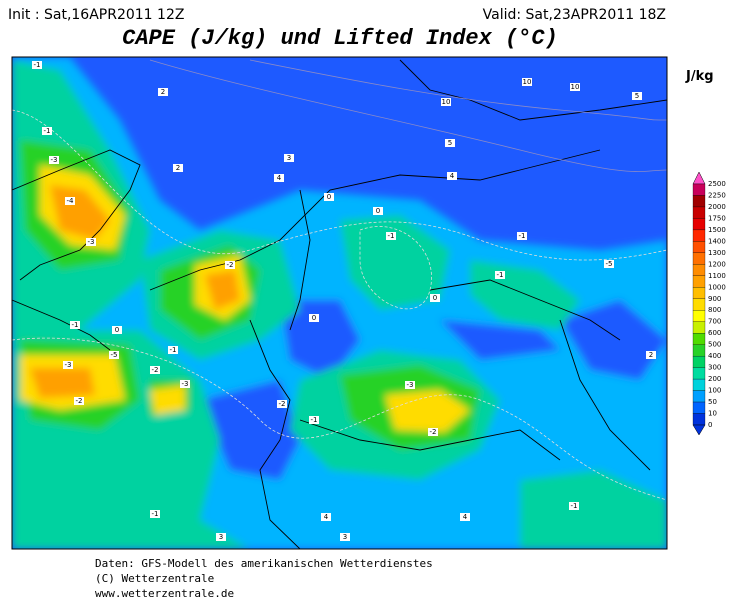  What do you see at coordinates (714, 391) in the screenshot?
I see `colorbar-label: 100` at bounding box center [714, 391].